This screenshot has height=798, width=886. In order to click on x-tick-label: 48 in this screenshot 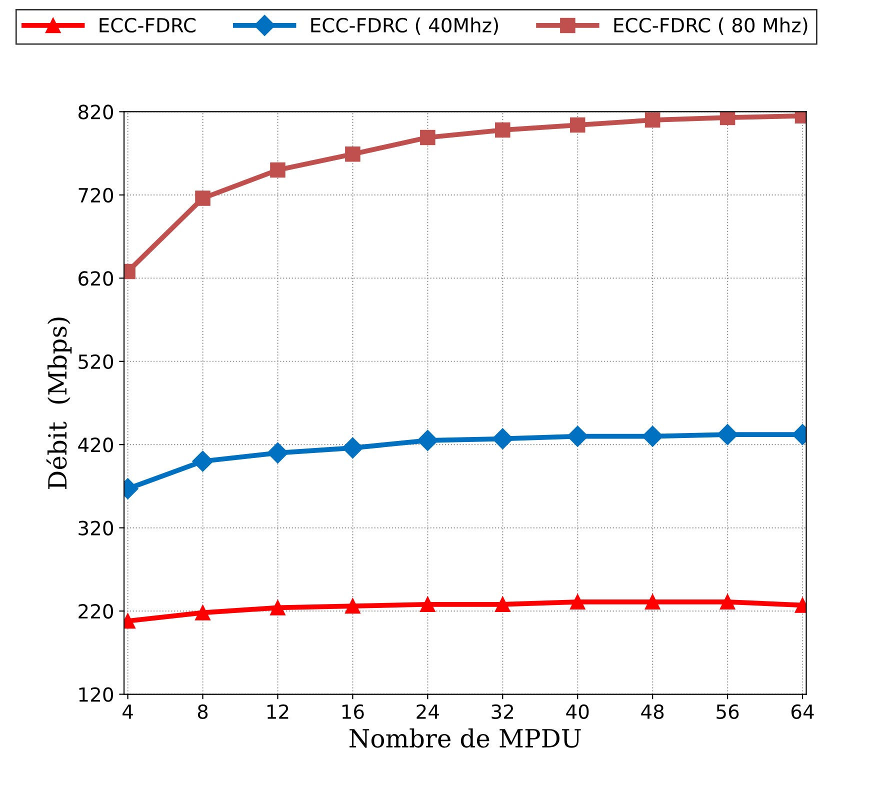, I will do `click(652, 712)`.